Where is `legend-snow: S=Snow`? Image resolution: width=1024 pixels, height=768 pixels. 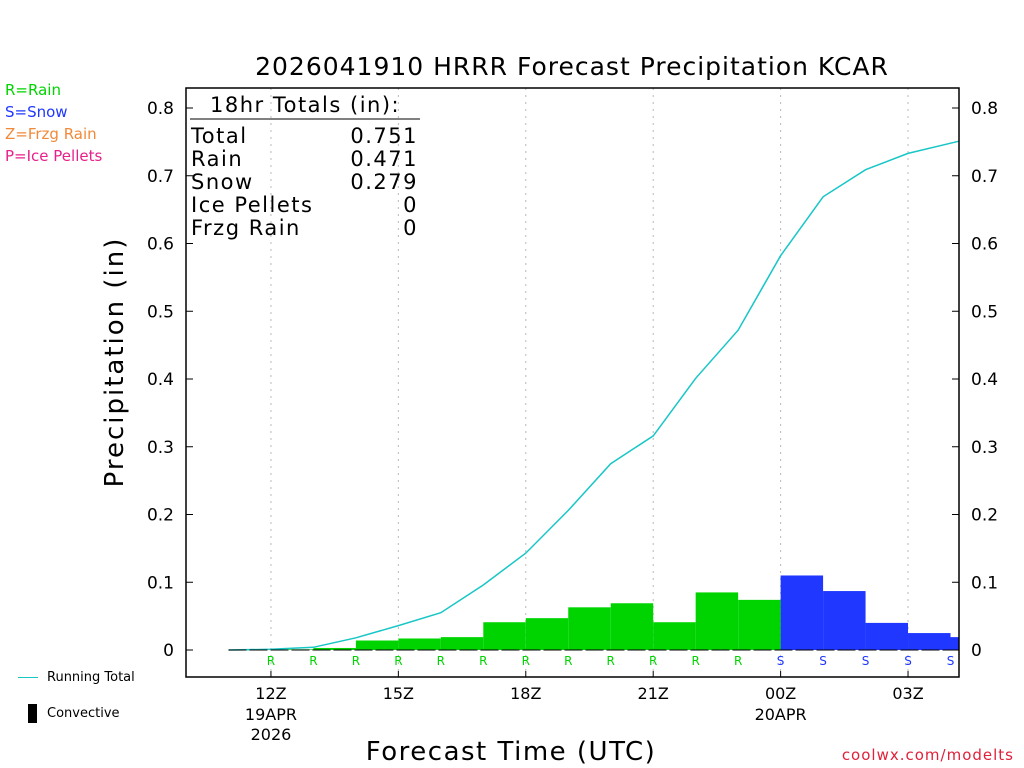
legend-snow: S=Snow is located at coordinates (36, 112).